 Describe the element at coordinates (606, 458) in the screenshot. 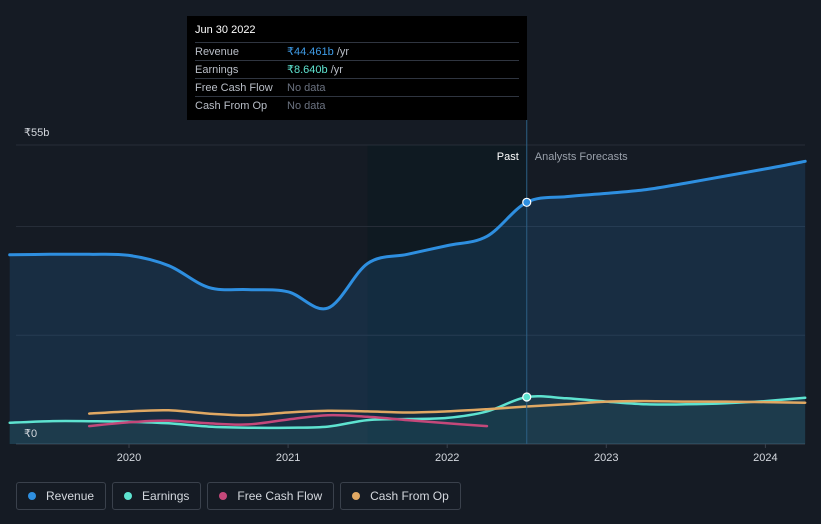

I see `x-tick-label: 2023` at that location.